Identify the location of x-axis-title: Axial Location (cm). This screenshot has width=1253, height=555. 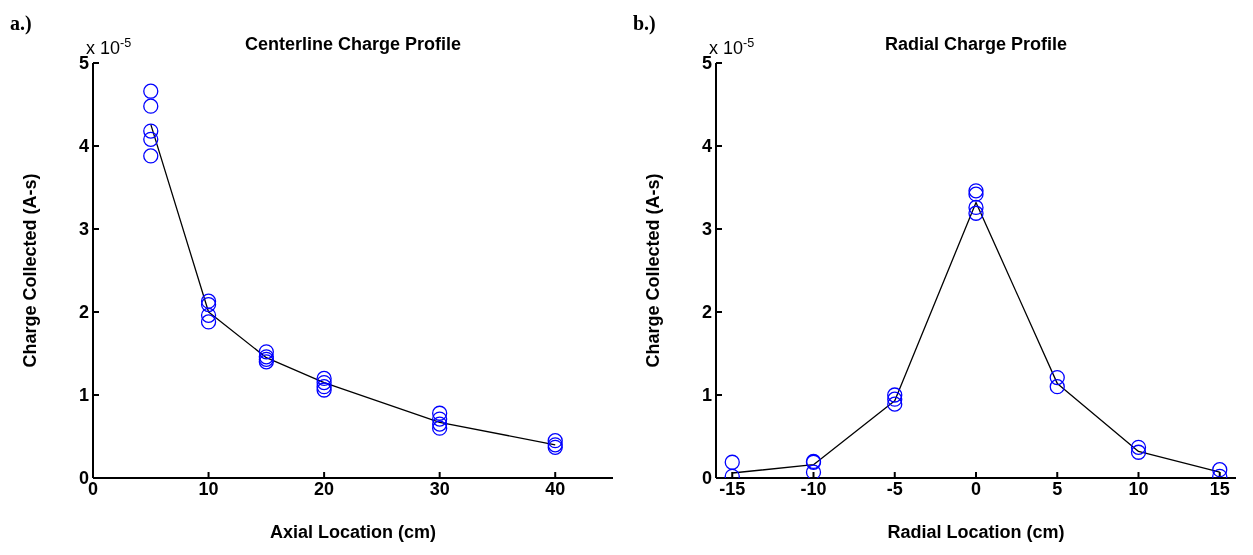
(353, 532).